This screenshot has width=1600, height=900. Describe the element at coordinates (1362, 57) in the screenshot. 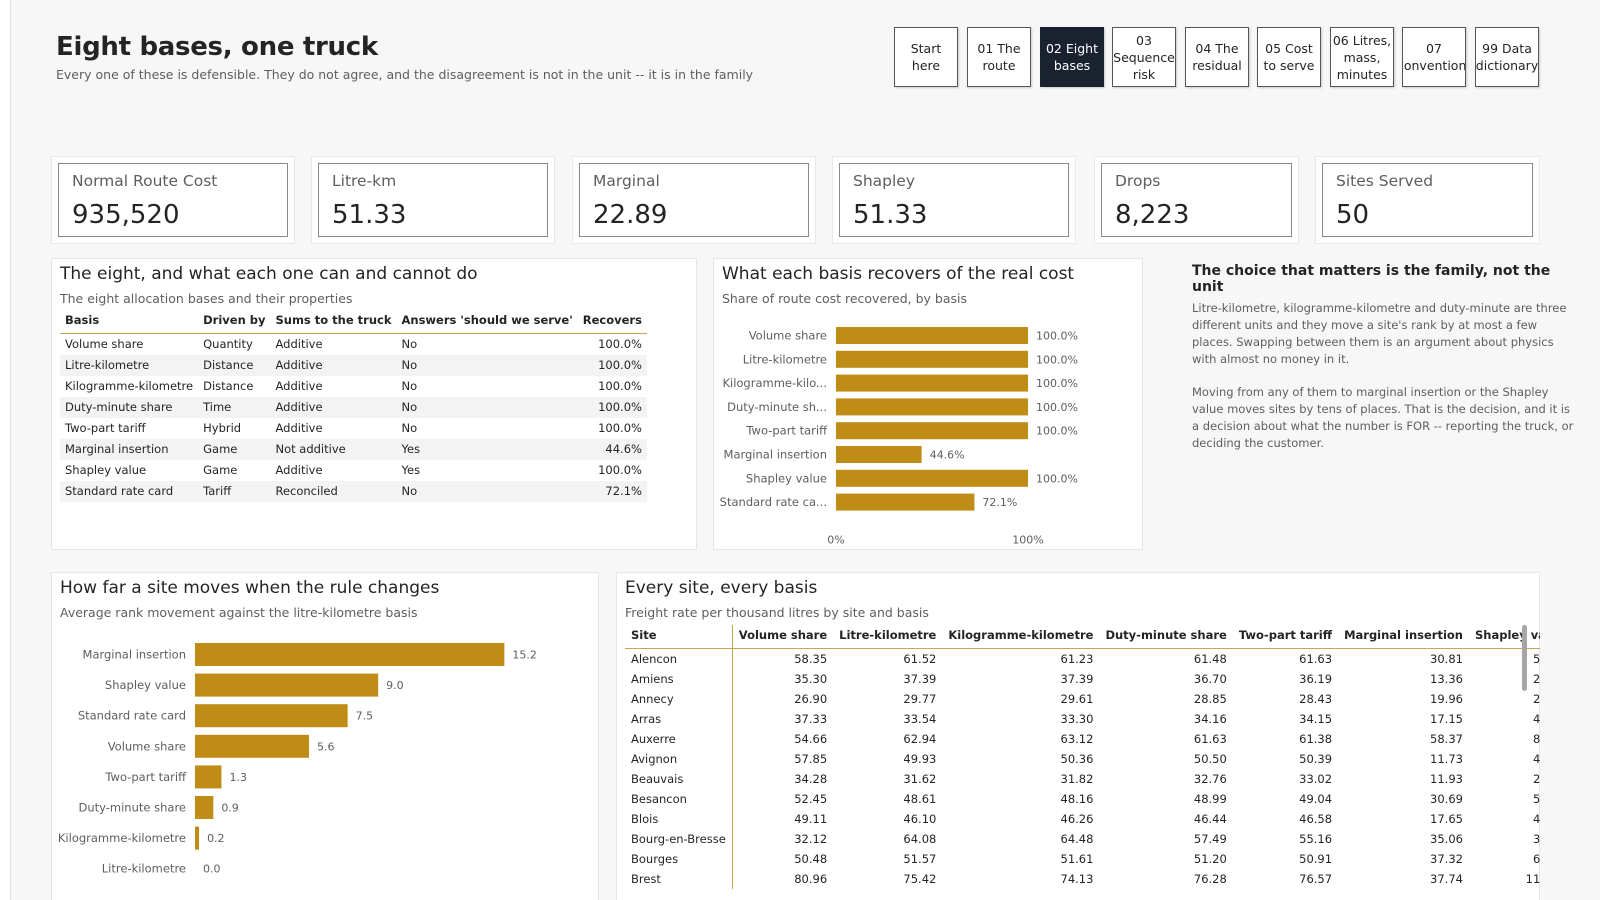

I see `nav-button-06-litres-mass-minutes: 06 Litres, mass, minutes` at that location.